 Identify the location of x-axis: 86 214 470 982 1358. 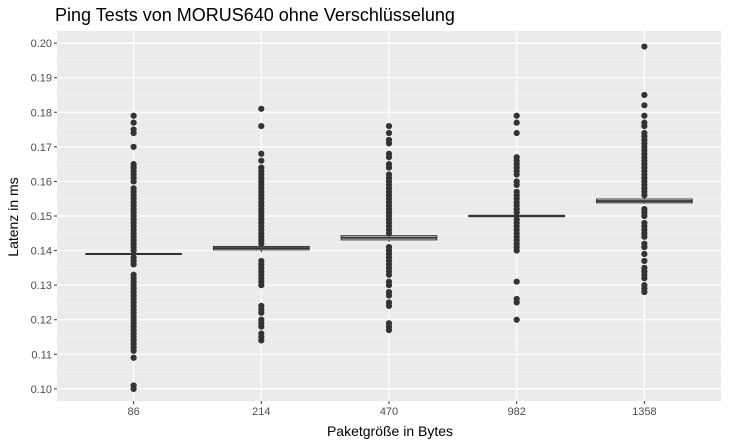
(392, 409).